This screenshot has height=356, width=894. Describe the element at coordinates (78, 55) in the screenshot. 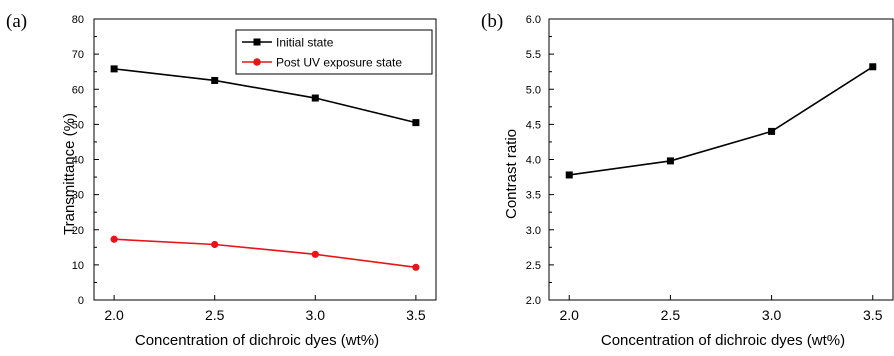

I see `panel-a-y-tick-label: 70` at that location.